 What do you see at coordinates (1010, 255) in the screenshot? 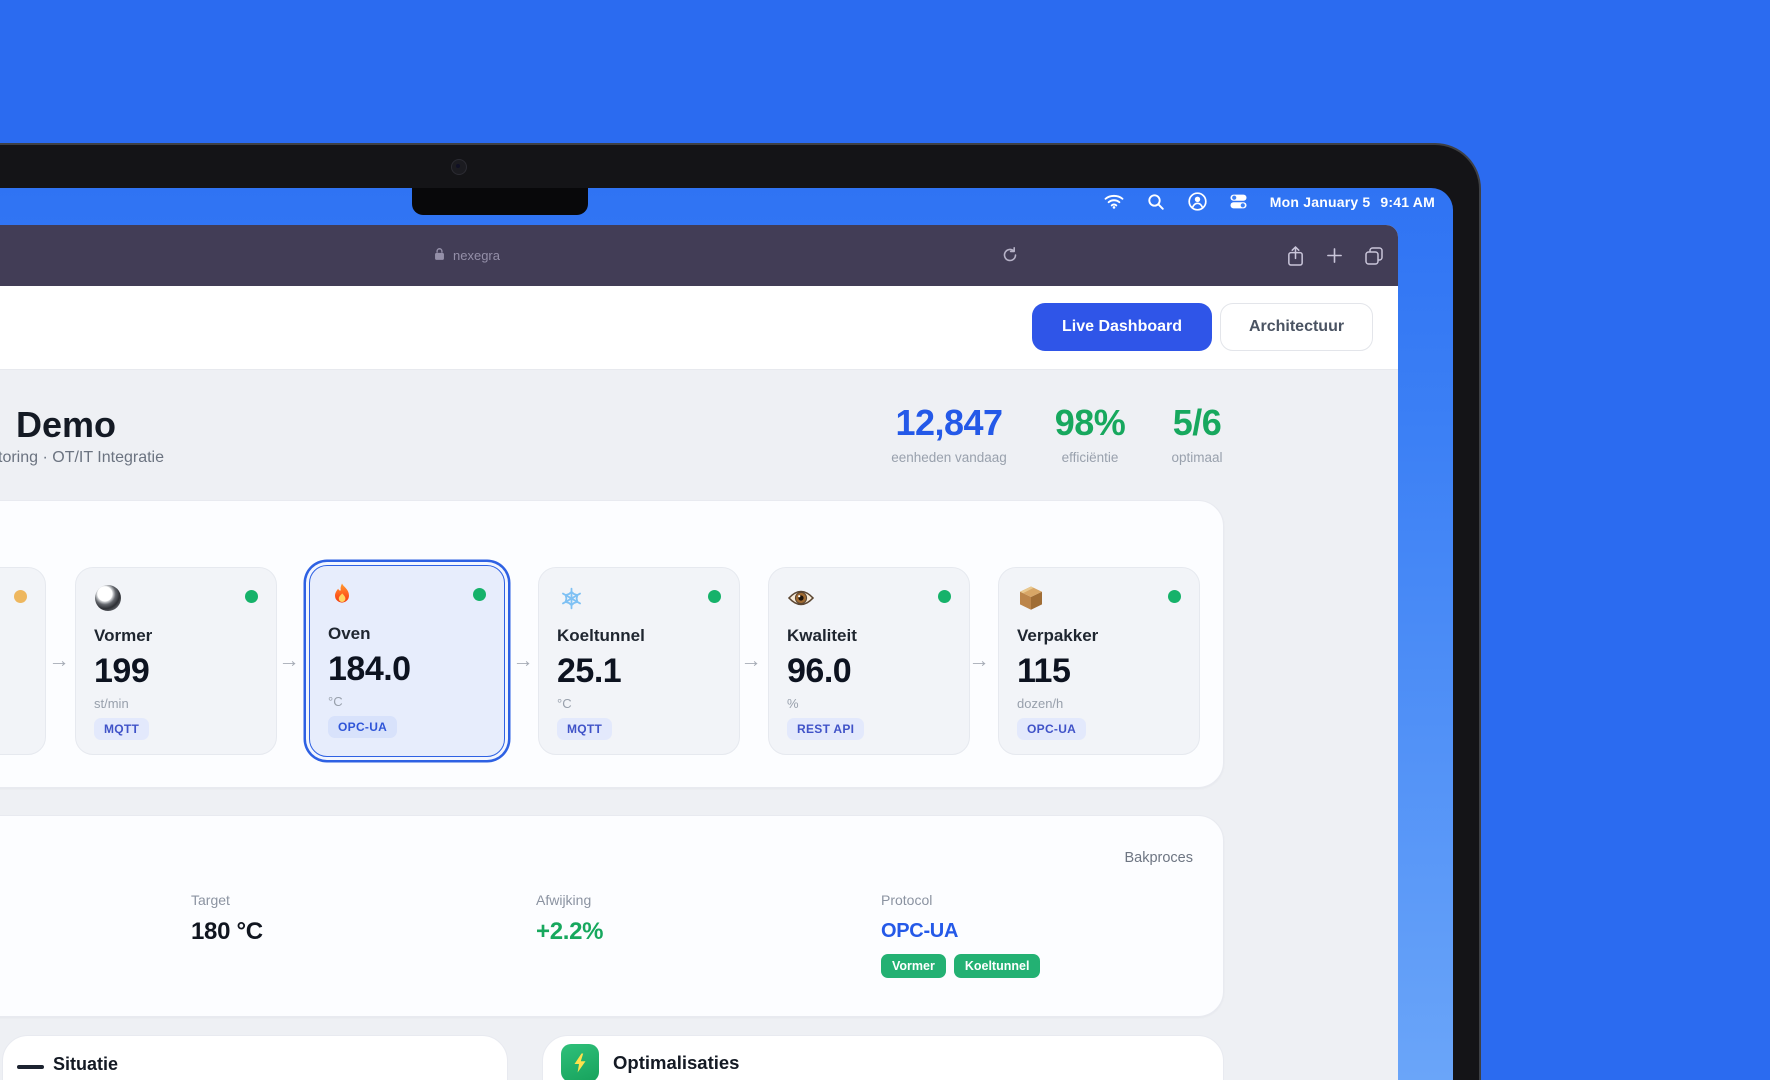
I see `reload-icon` at bounding box center [1010, 255].